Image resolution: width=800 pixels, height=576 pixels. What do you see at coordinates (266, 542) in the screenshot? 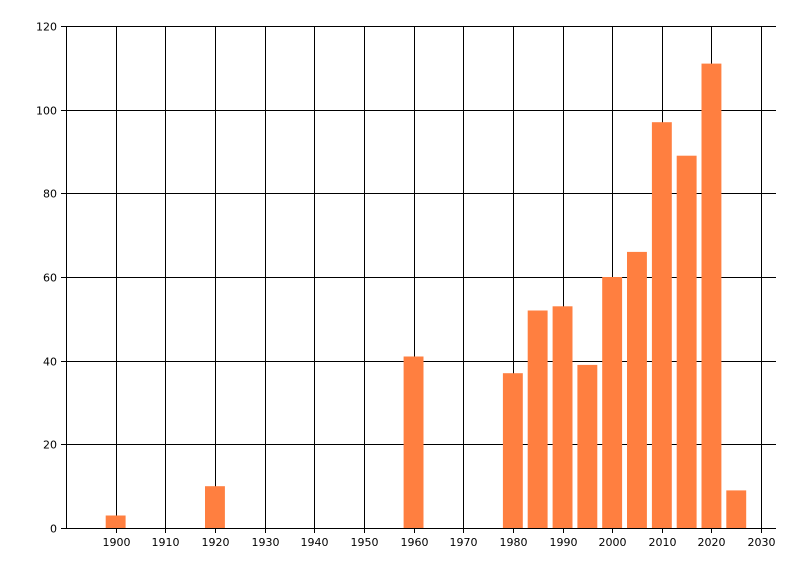
I see `x-tick-label: 1930` at bounding box center [266, 542].